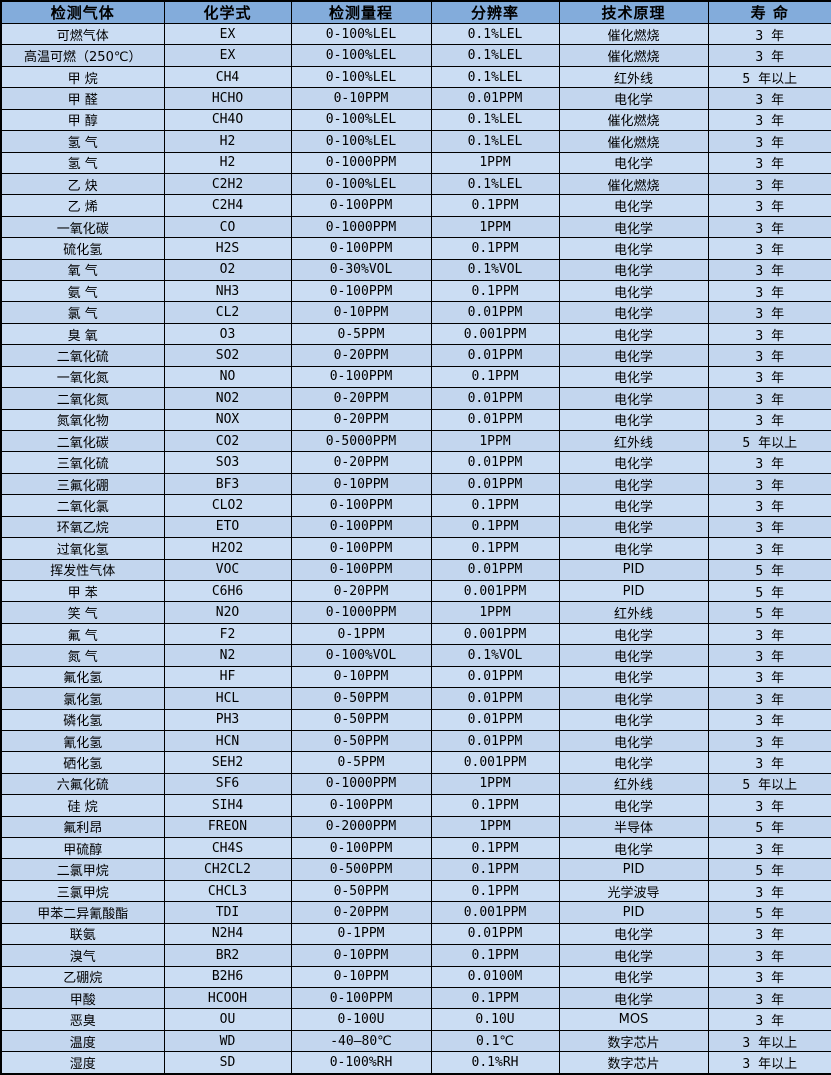 Image resolution: width=831 pixels, height=1075 pixels. Describe the element at coordinates (227, 12) in the screenshot. I see `column-header-formula: 化学式` at that location.